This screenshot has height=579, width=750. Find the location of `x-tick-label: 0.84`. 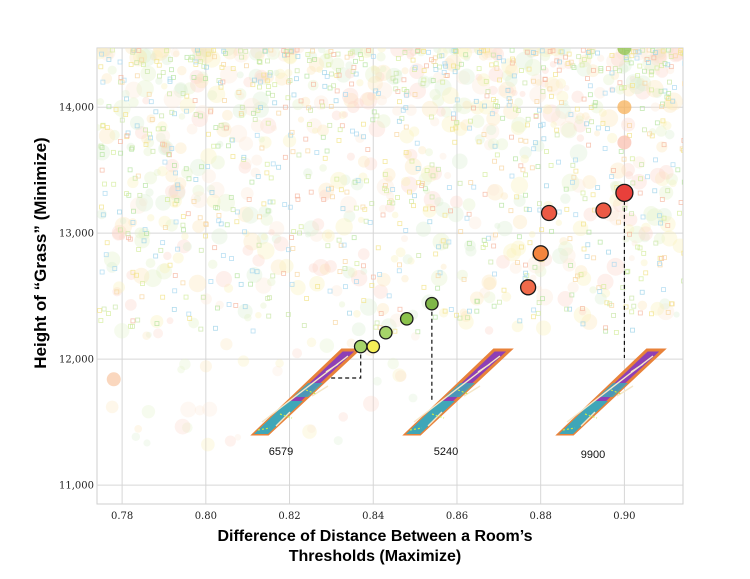

x-tick-label: 0.84 is located at coordinates (373, 516).